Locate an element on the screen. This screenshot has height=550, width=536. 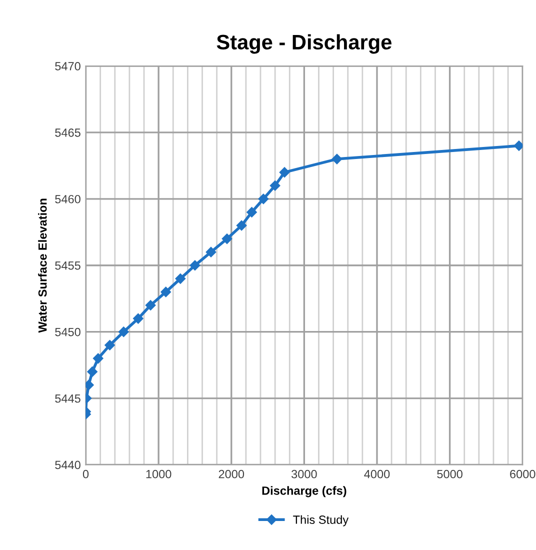
x-axis-title: Discharge (cfs) is located at coordinates (304, 492).